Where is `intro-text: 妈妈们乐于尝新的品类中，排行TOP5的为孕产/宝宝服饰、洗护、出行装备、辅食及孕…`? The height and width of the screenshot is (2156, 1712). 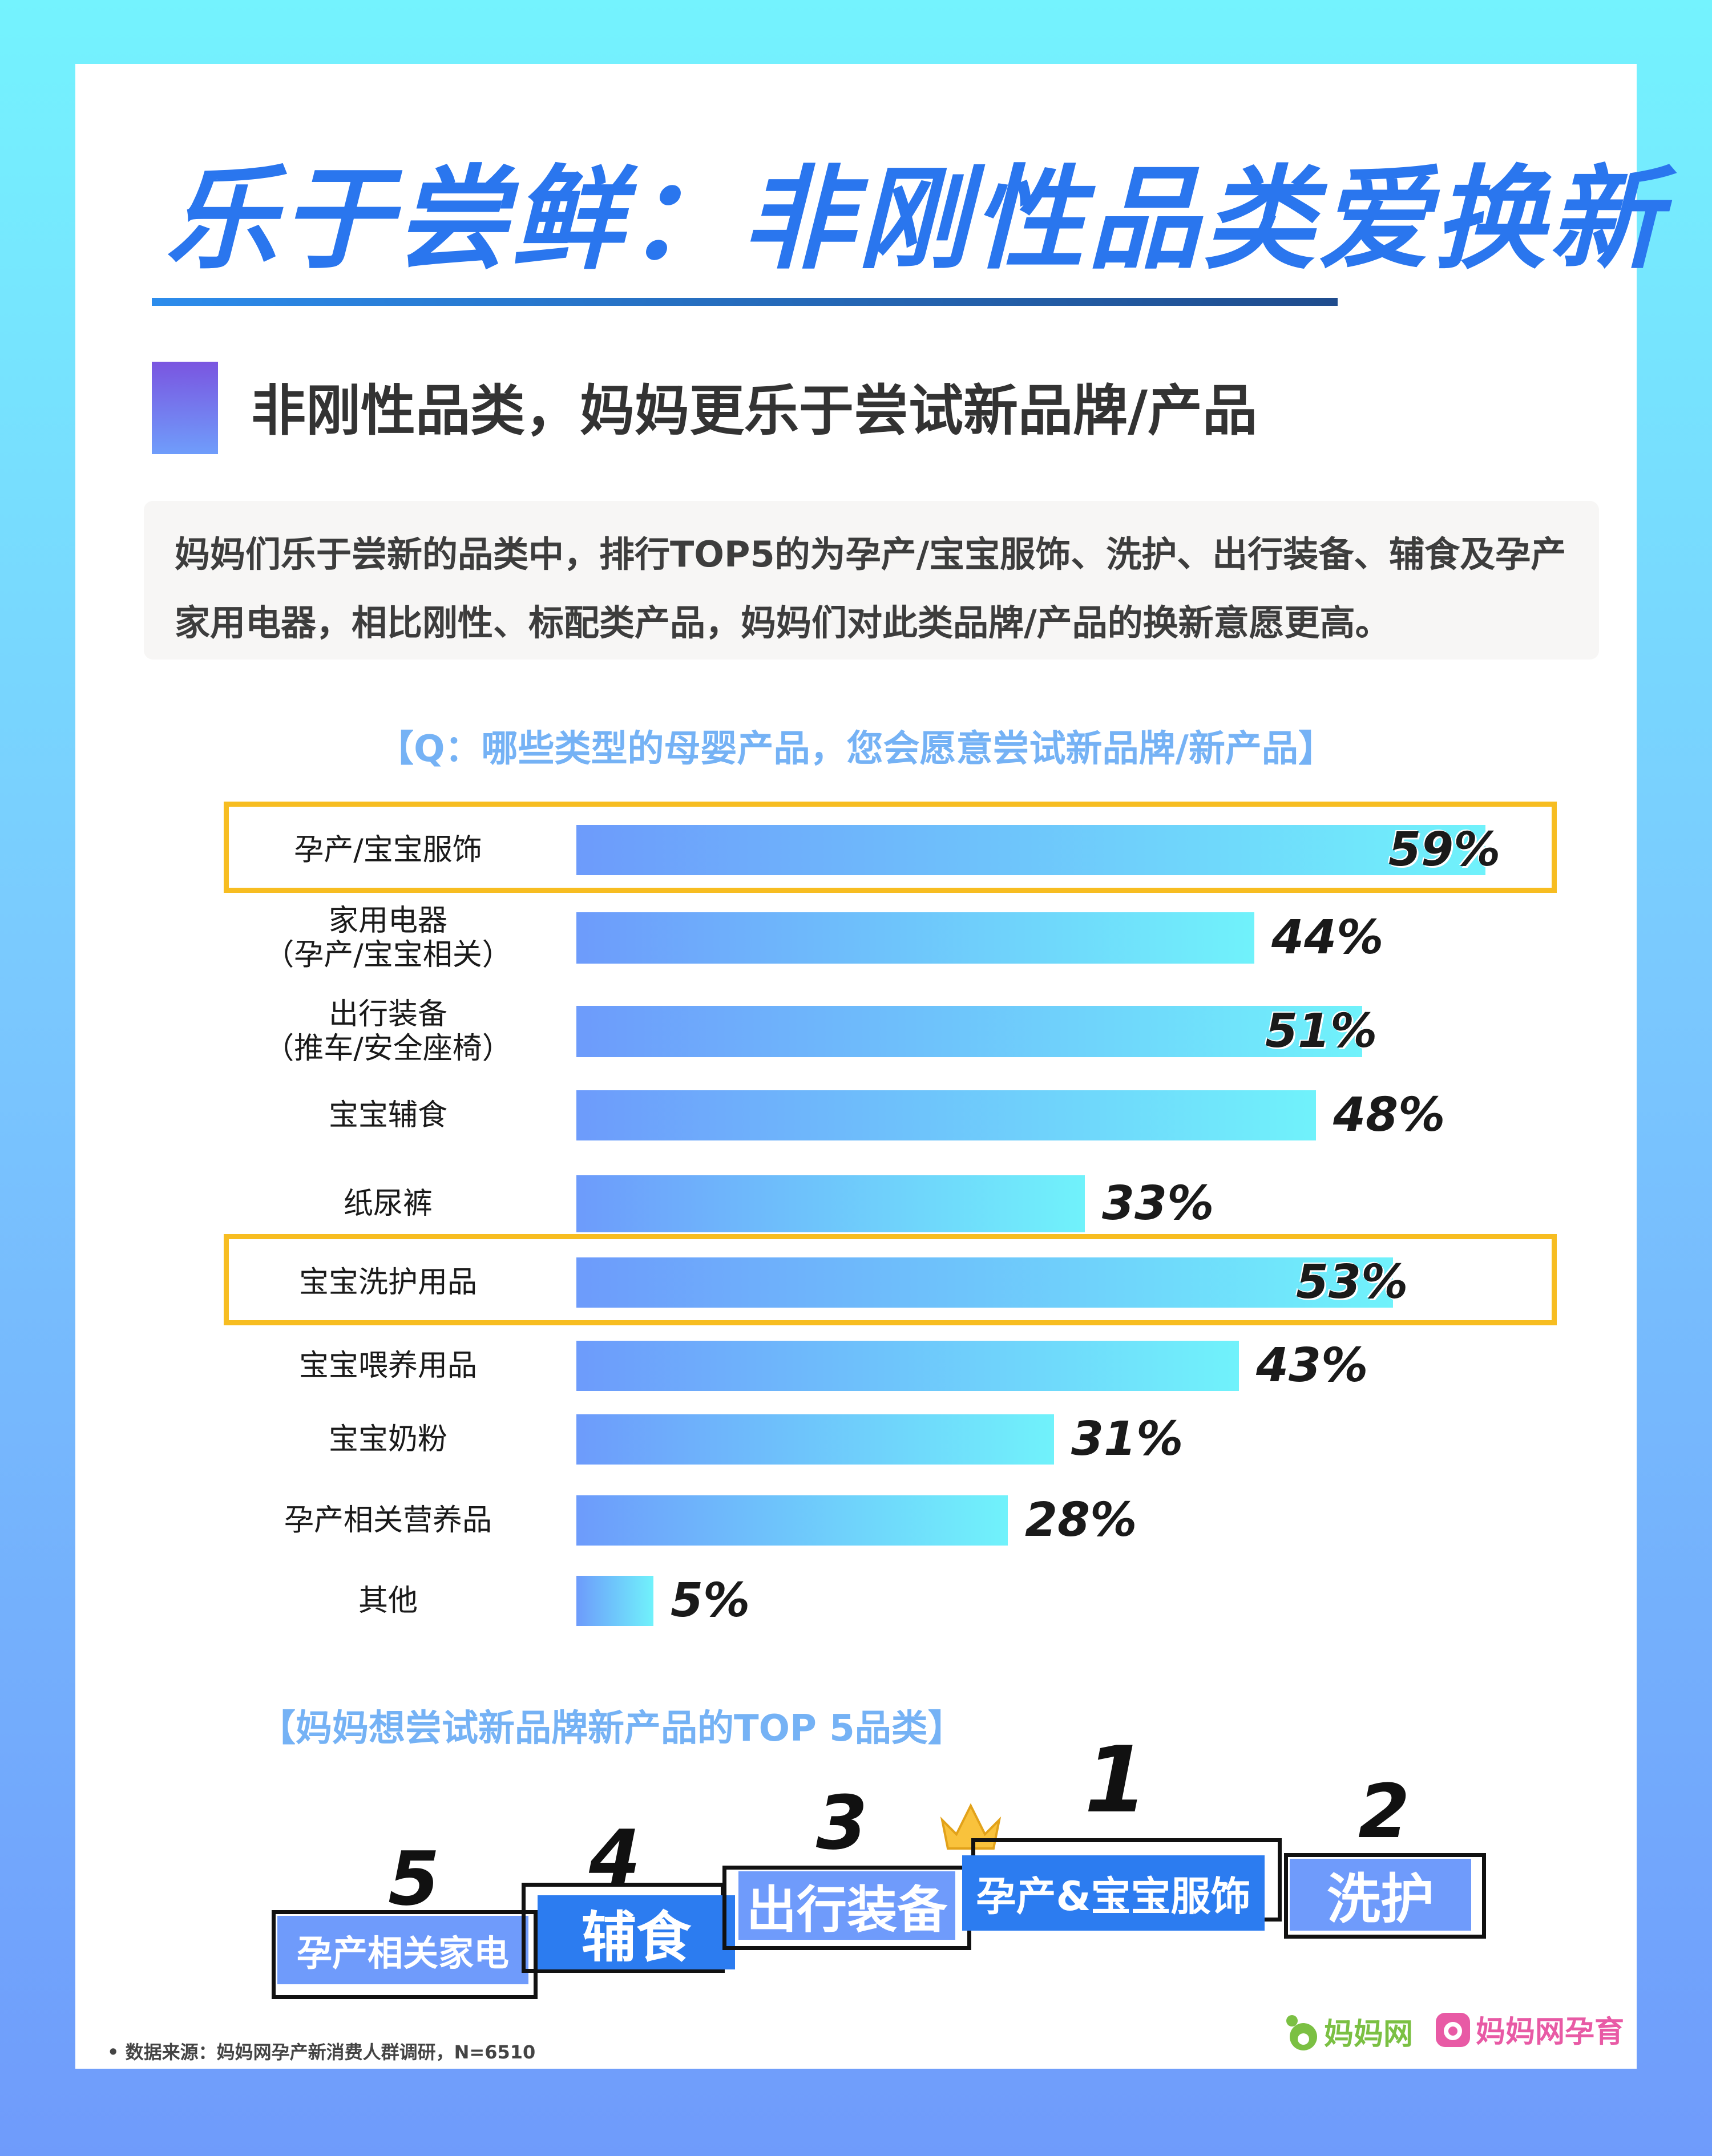
intro-text: 妈妈们乐于尝新的品类中，排行TOP5的为孕产/宝宝服饰、洗护、出行装备、辅食及孕… is located at coordinates (870, 588).